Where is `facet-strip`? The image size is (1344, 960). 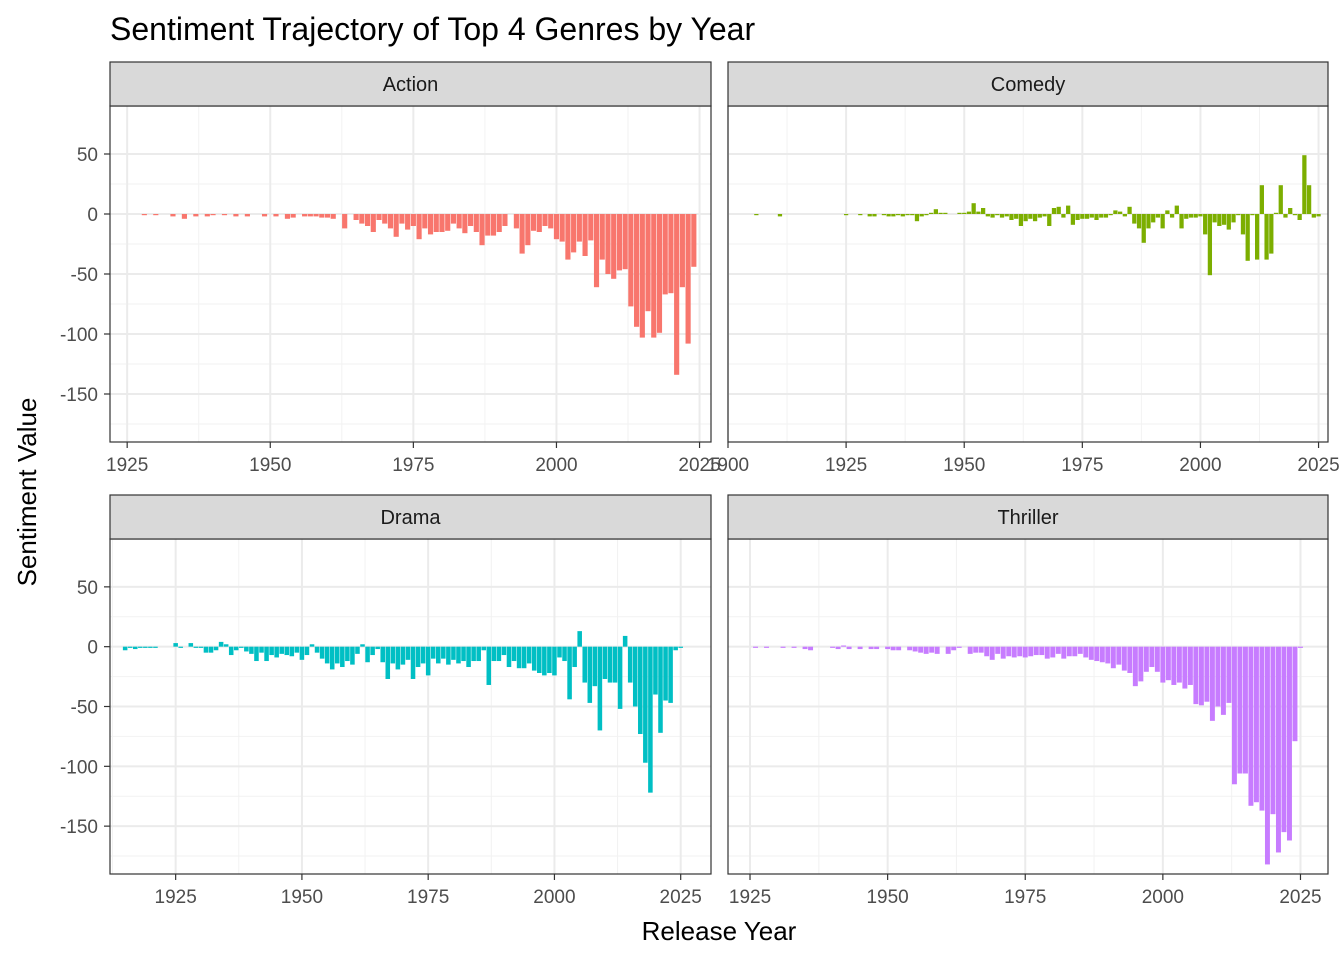 facet-strip is located at coordinates (1028, 84).